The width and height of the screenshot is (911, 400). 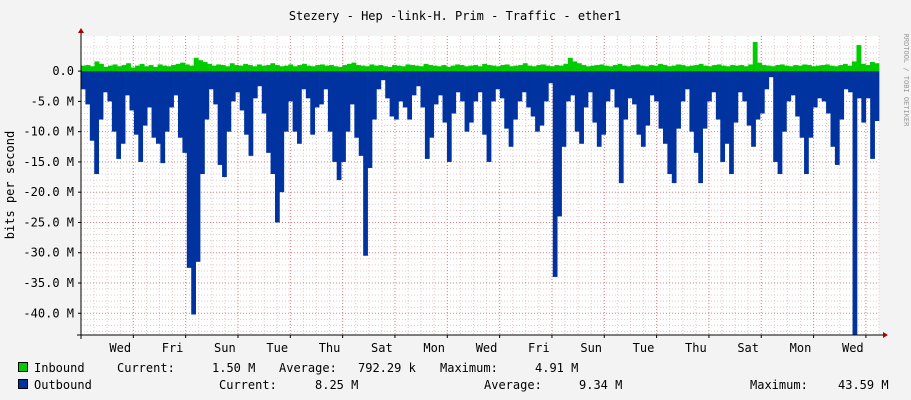 I want to click on y-tick-label: -20.0 M, so click(x=48, y=192).